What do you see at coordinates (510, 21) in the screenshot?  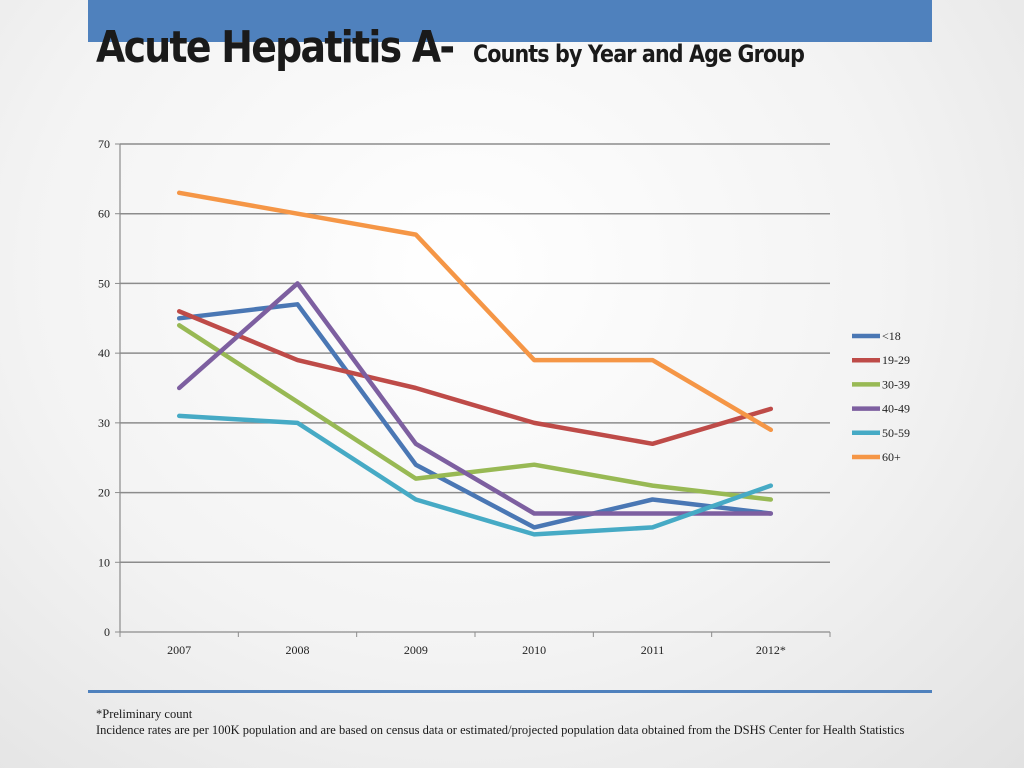 I see `header-accent-bar` at bounding box center [510, 21].